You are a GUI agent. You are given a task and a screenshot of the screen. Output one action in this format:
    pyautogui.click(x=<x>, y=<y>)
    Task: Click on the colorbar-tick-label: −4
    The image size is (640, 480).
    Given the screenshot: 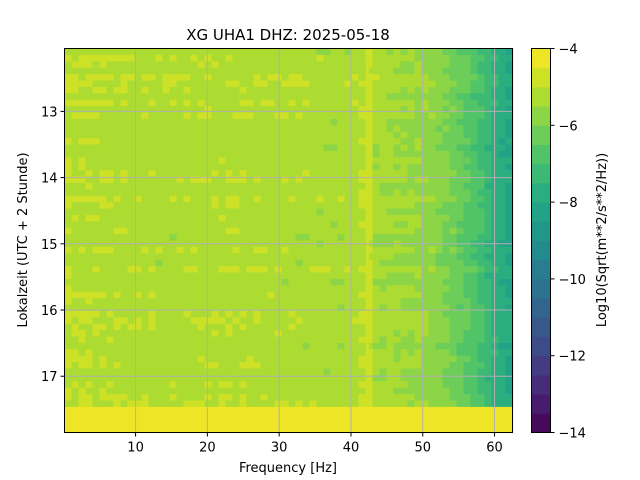 What is the action you would take?
    pyautogui.click(x=568, y=50)
    